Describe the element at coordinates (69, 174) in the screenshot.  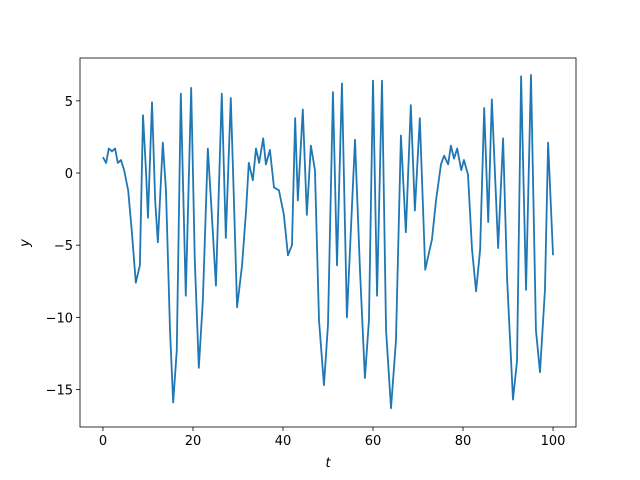
I see `y-tick-label: 0` at that location.